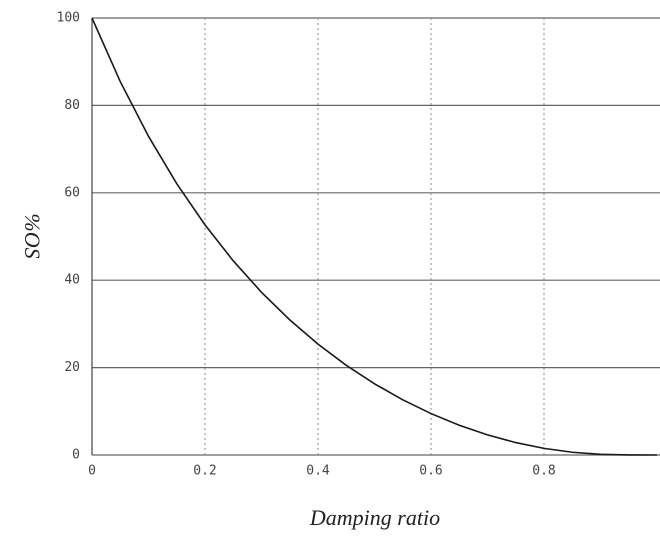 The width and height of the screenshot is (660, 542). What do you see at coordinates (32, 235) in the screenshot?
I see `y-axis-label: %OS` at bounding box center [32, 235].